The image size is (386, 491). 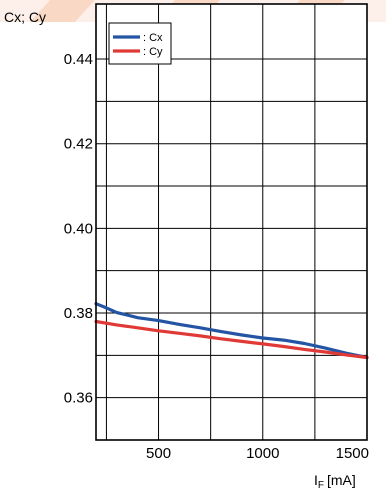 I want to click on legend-label-cx: : Cx, so click(x=153, y=38).